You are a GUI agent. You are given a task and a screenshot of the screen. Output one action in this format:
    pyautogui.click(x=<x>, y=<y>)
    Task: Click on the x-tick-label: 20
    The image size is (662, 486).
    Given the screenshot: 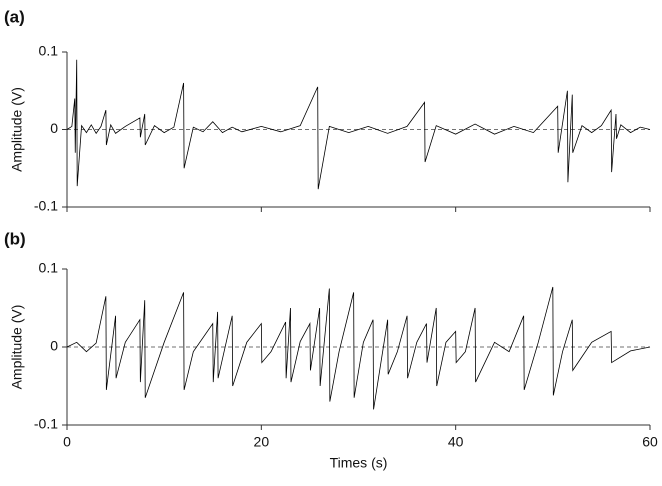 What is the action you would take?
    pyautogui.click(x=262, y=442)
    